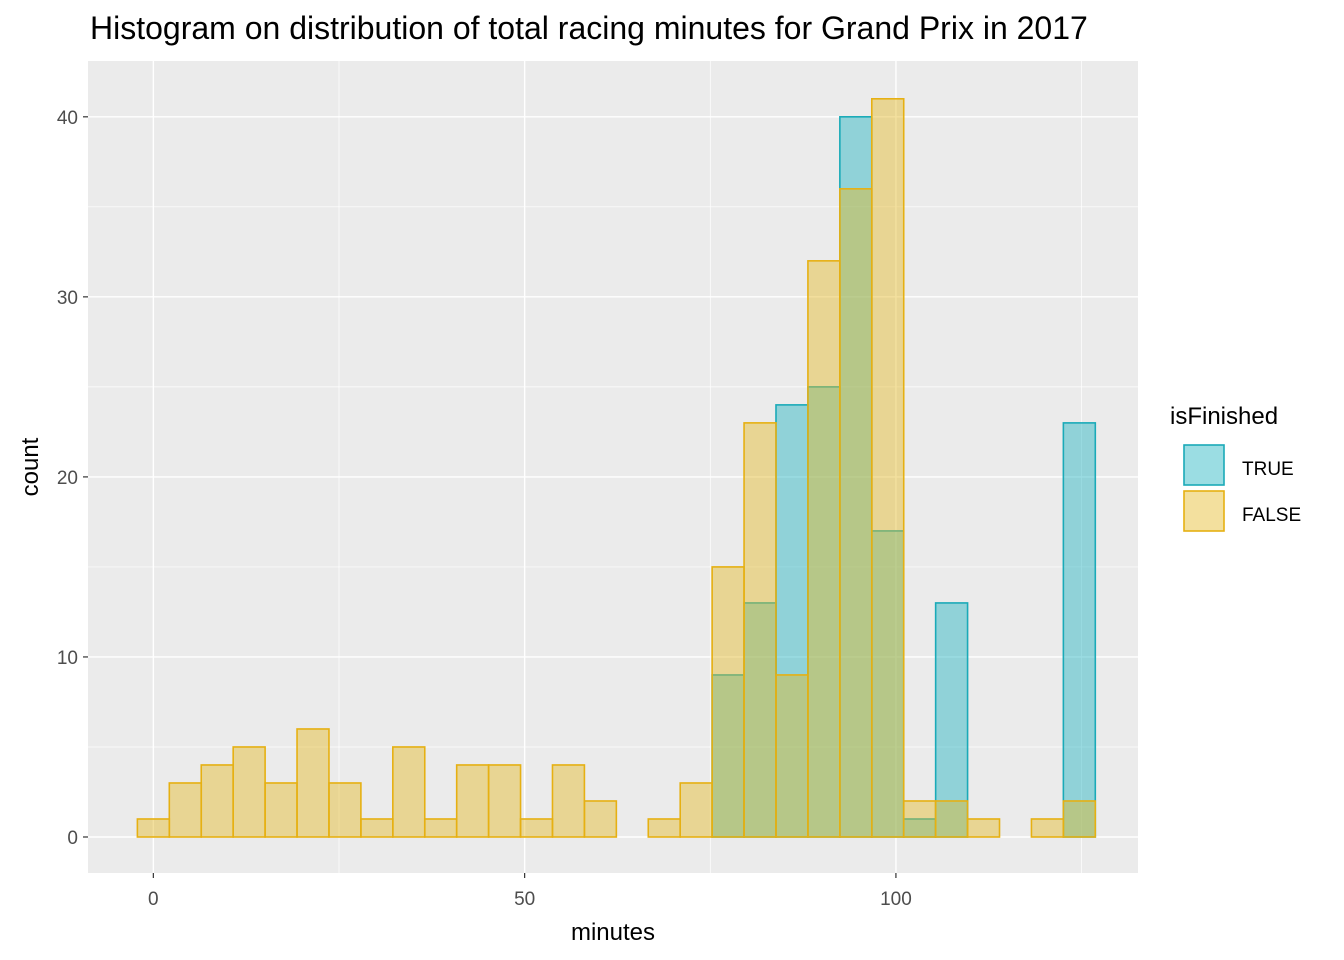  I want to click on y-tick-label: 20, so click(67, 478).